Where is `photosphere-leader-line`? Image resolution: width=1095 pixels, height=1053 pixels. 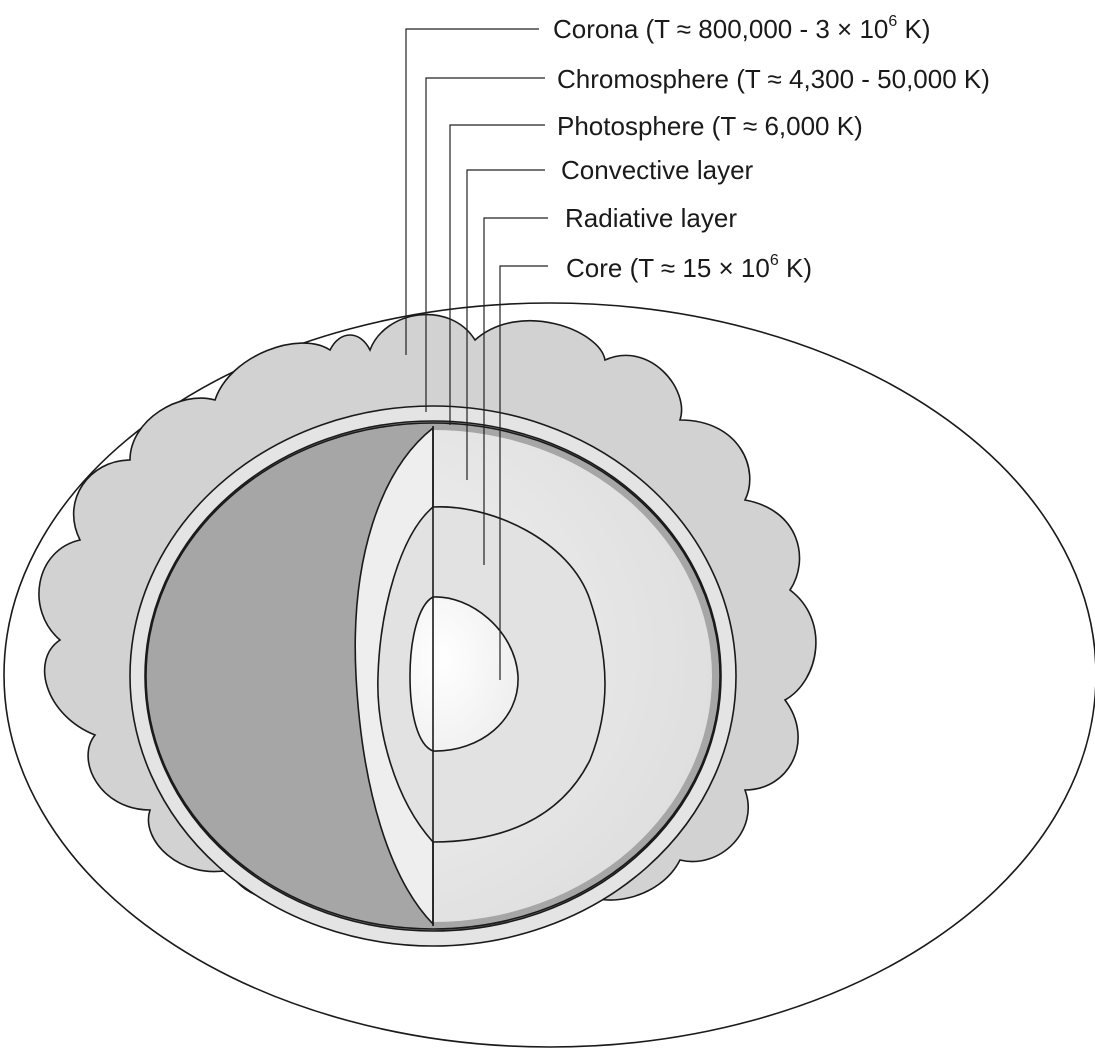
photosphere-leader-line is located at coordinates (497, 274).